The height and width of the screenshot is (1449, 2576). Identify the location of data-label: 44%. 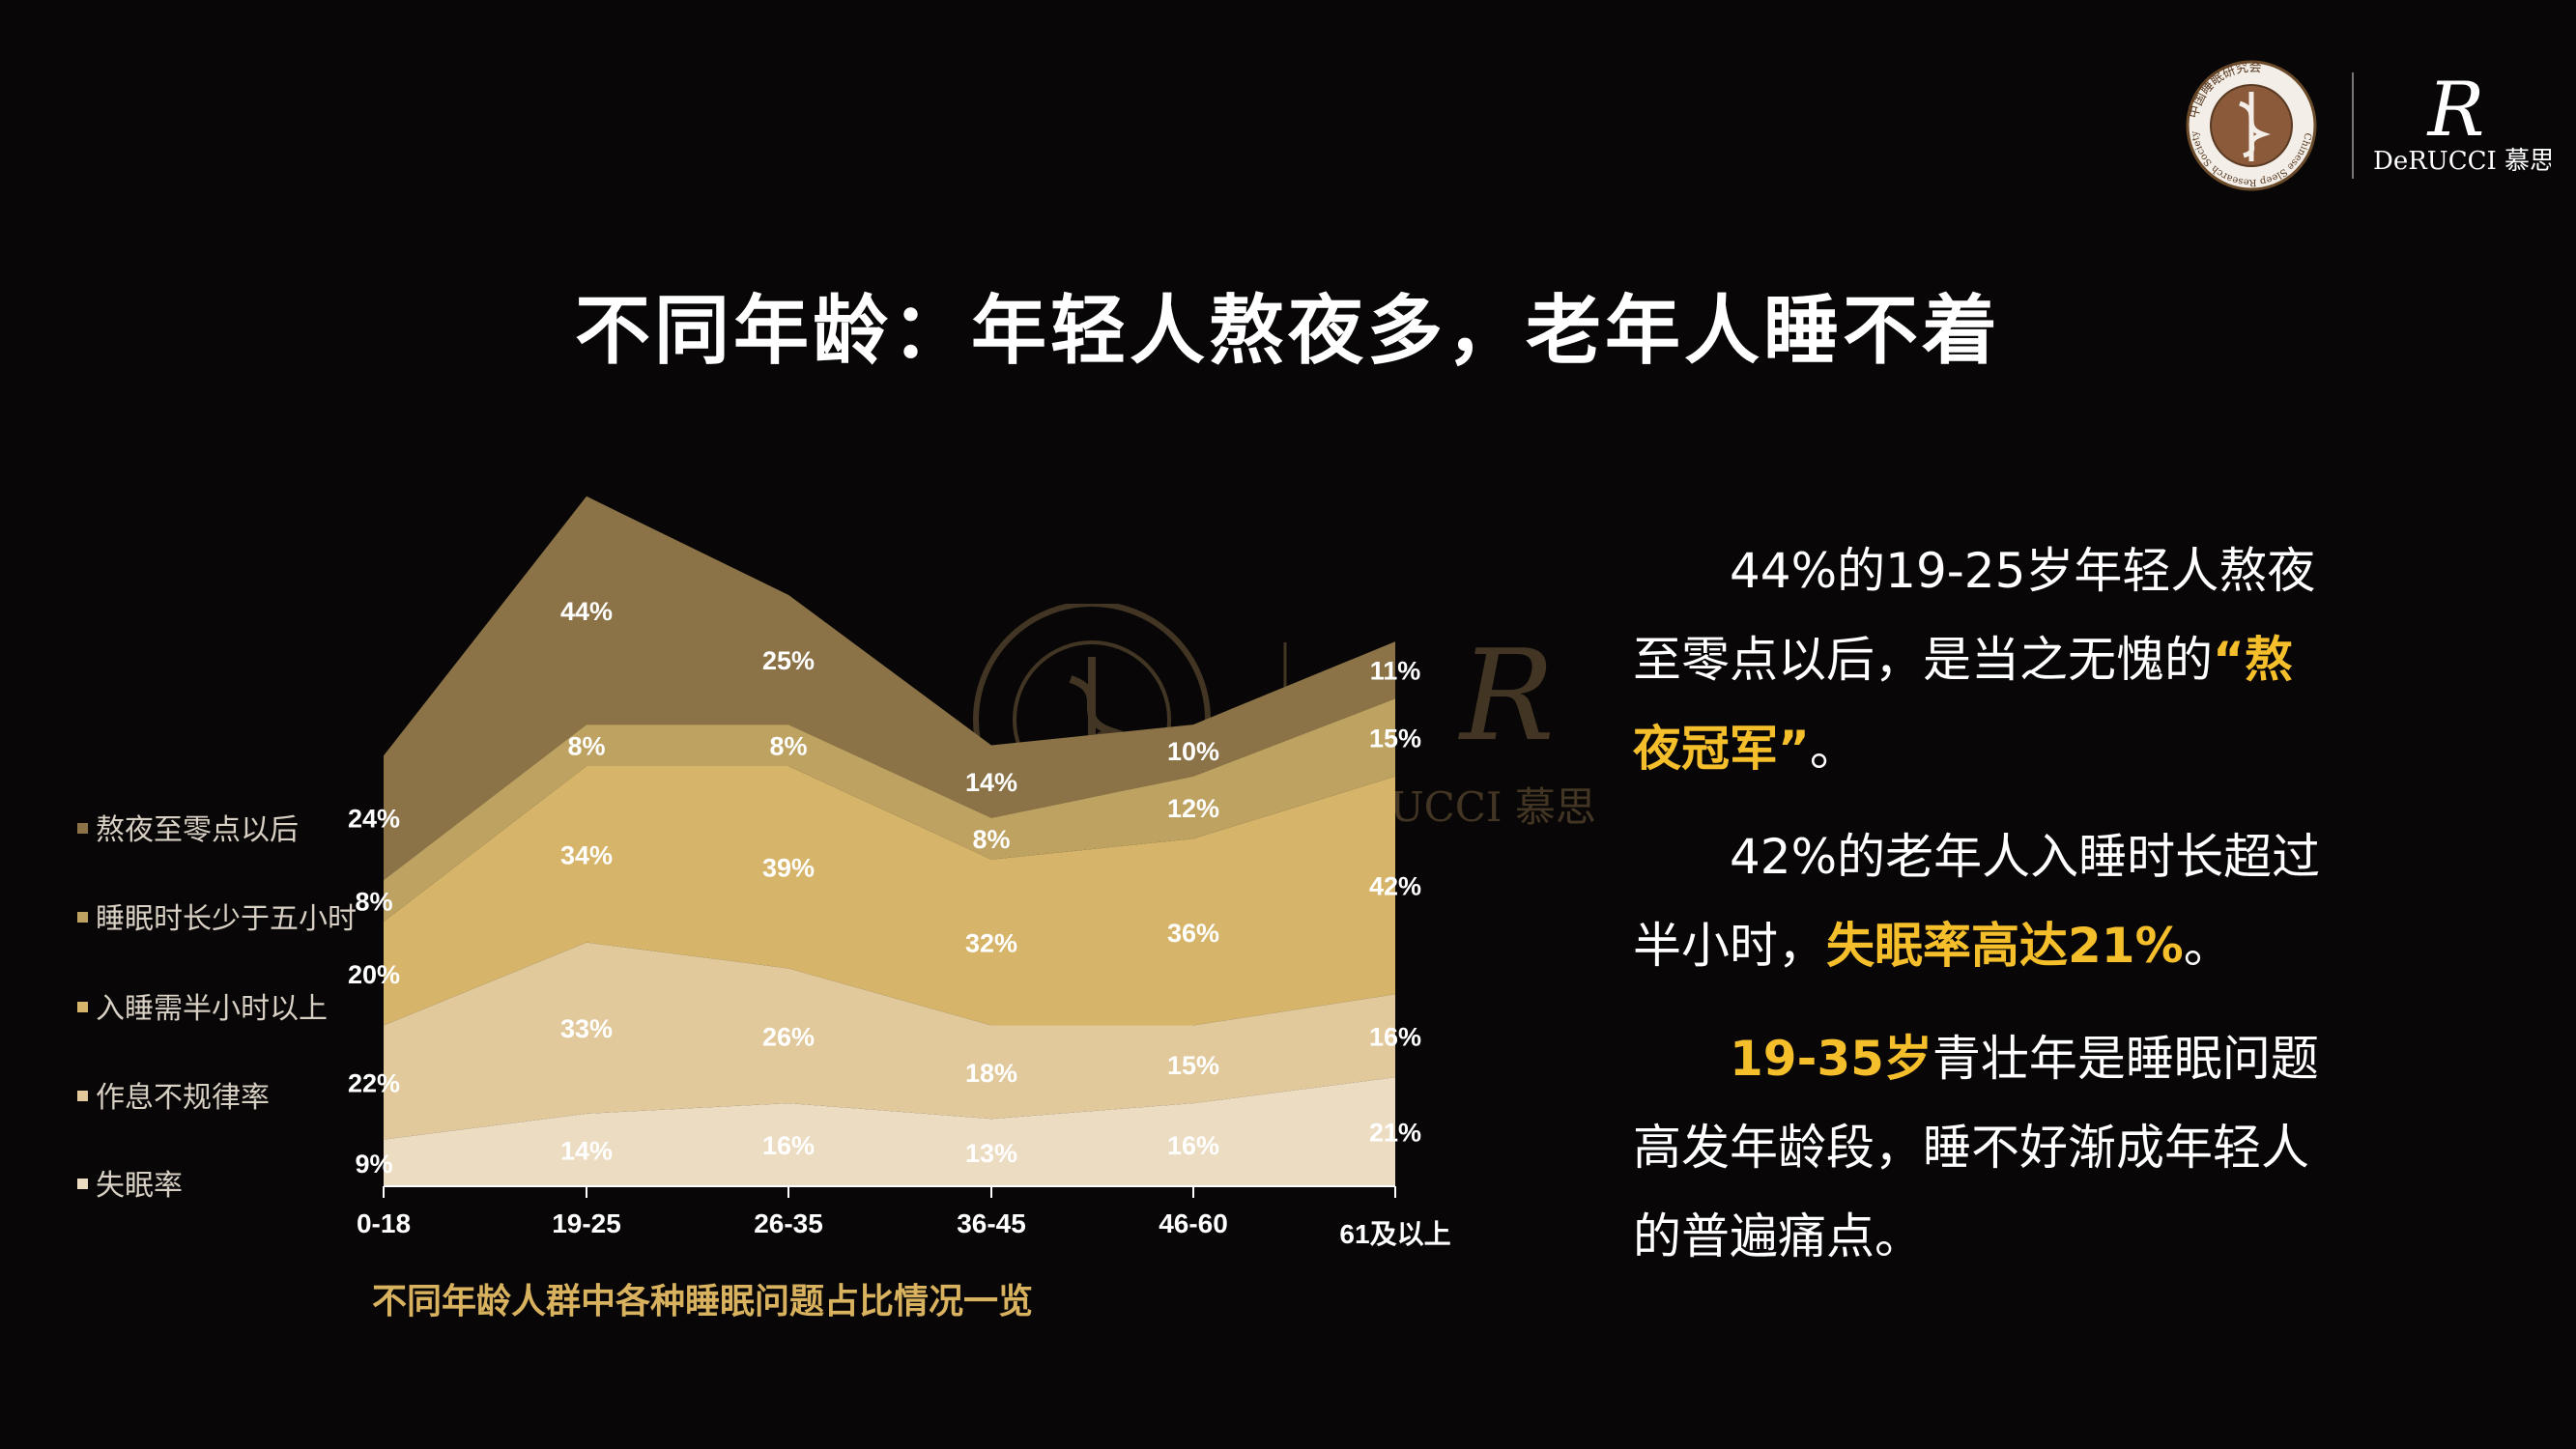
(586, 611).